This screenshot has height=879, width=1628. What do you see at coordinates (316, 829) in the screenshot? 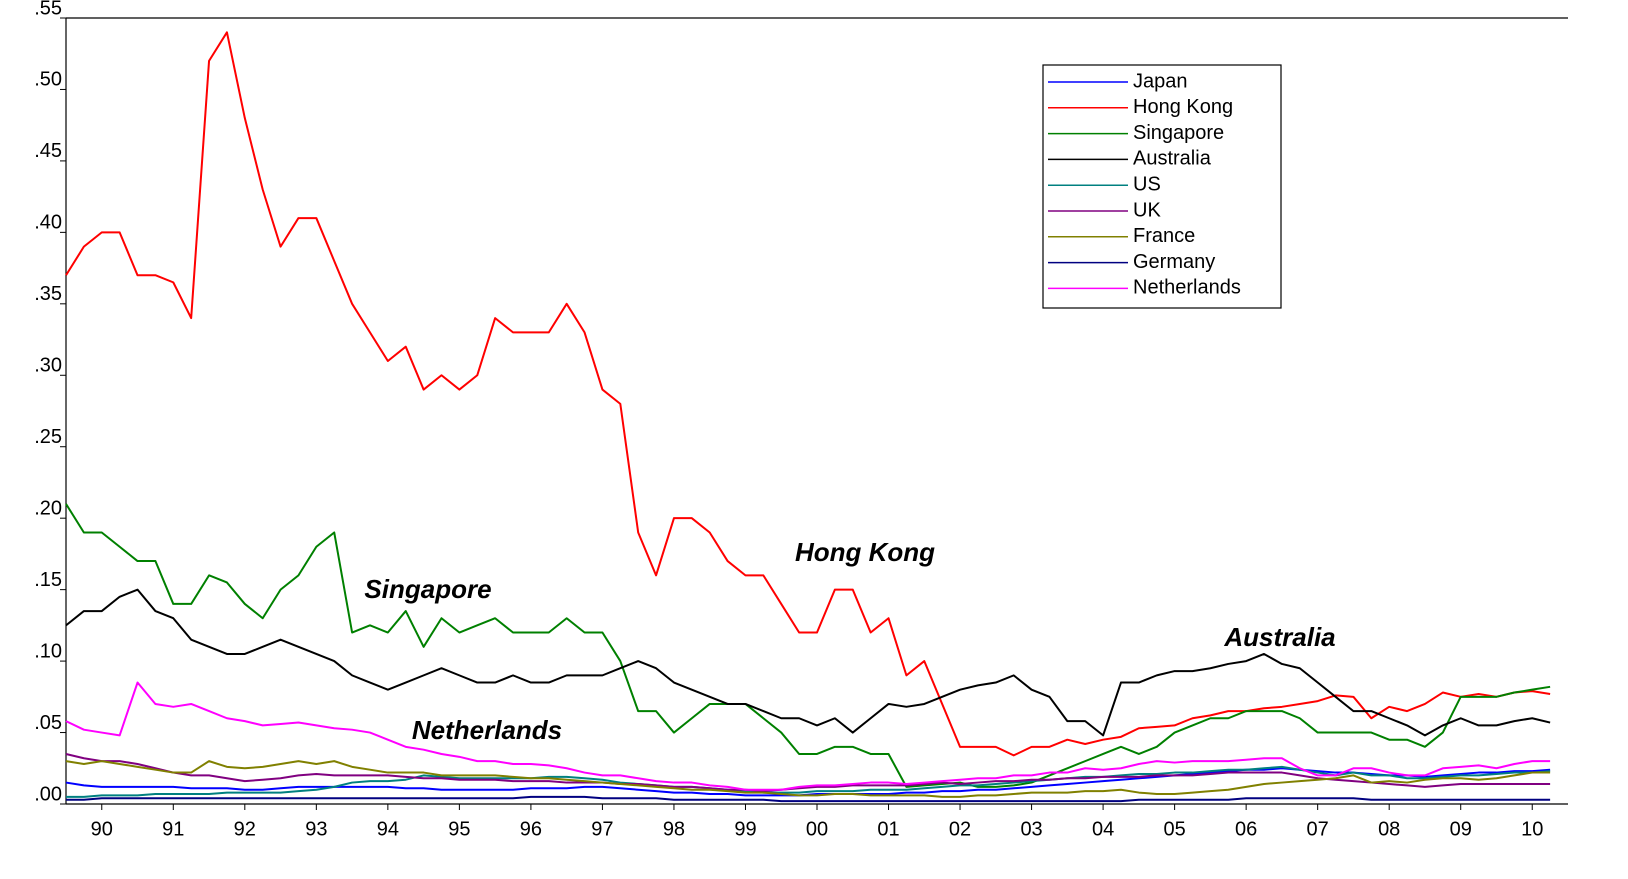
I see `x-tick-label: 93` at bounding box center [316, 829].